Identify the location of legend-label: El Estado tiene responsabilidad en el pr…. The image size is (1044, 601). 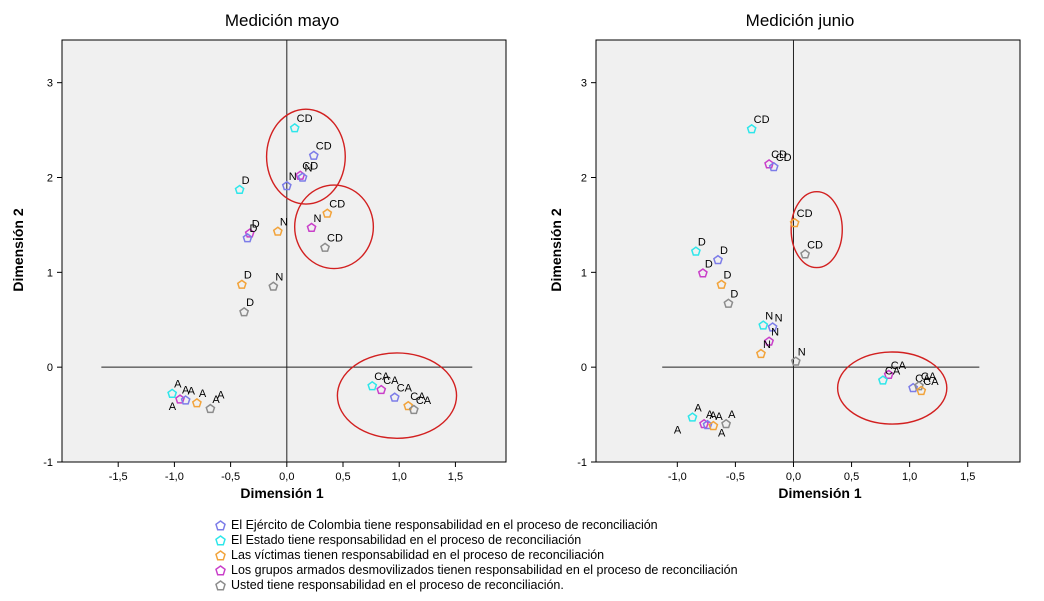
(406, 540).